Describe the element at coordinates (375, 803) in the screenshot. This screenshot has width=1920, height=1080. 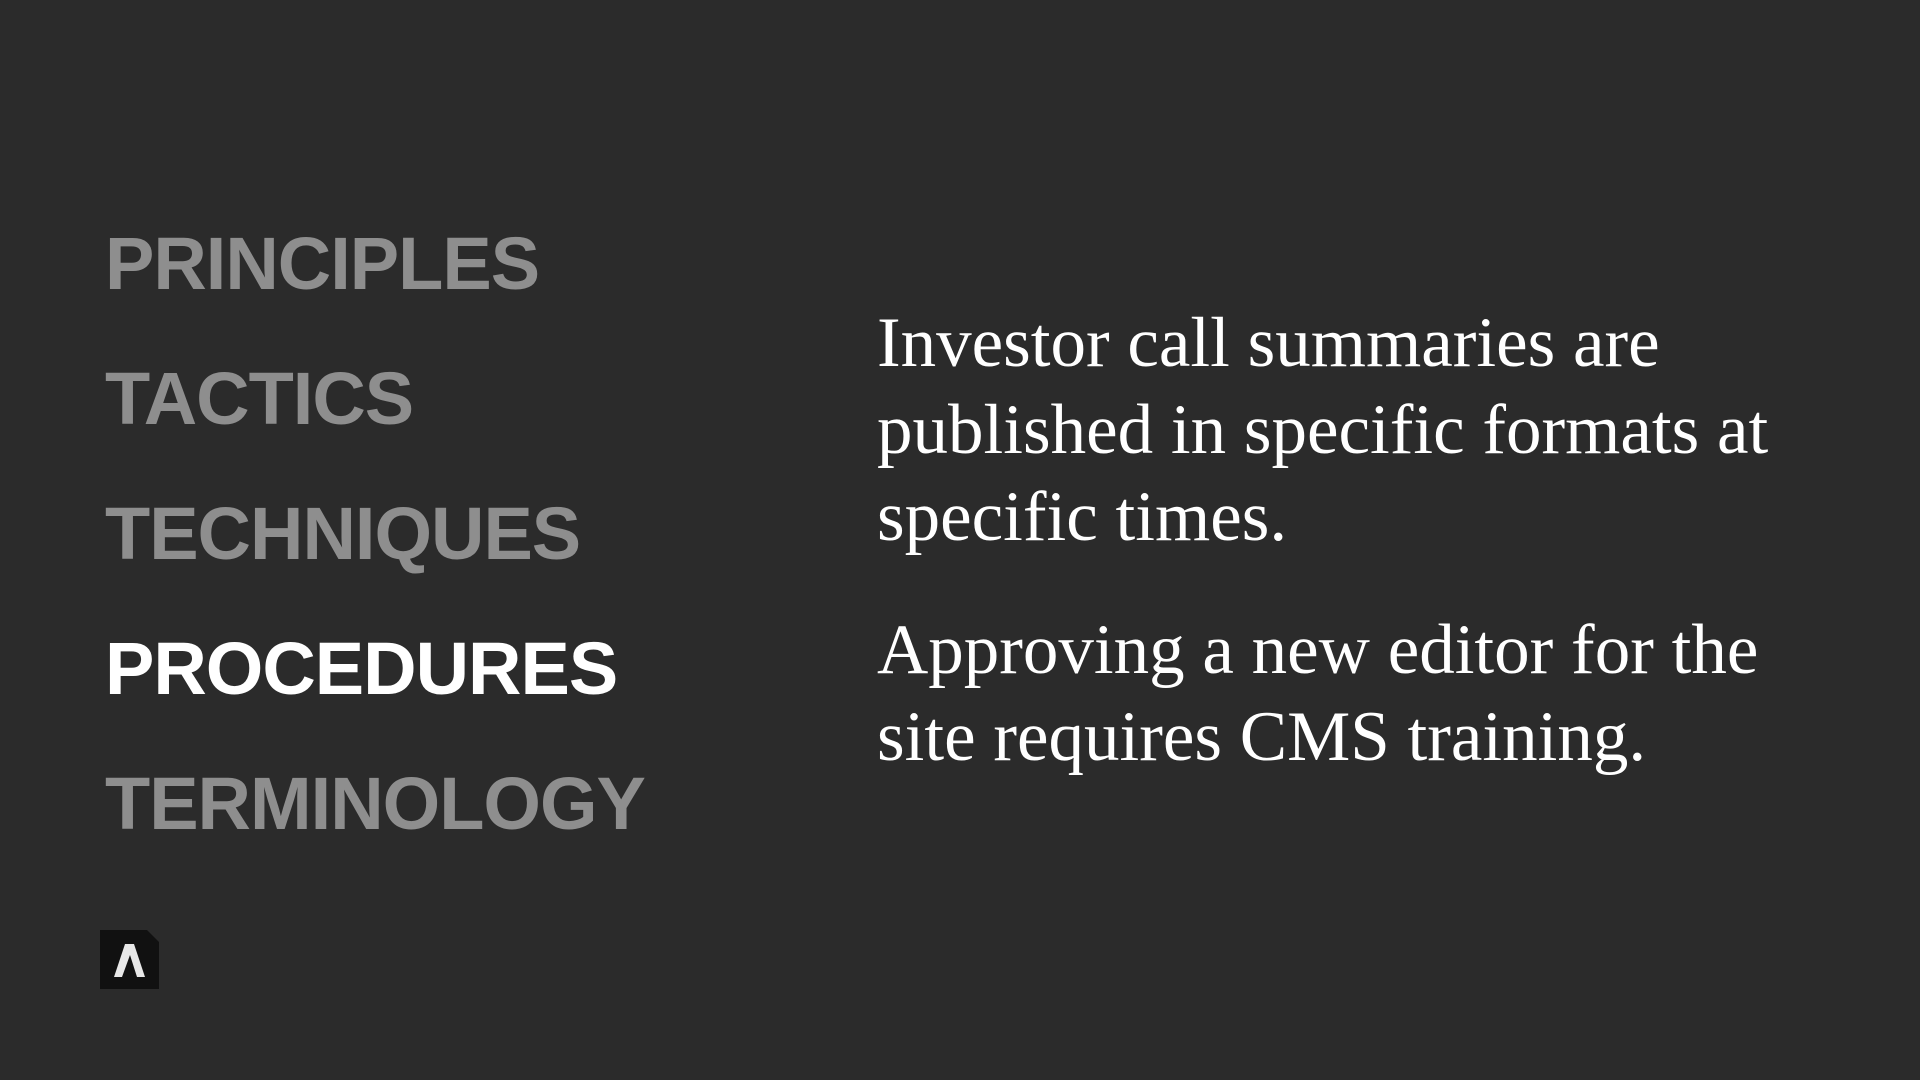
I see `nav-item-terminology: TERMINOLOGY` at that location.